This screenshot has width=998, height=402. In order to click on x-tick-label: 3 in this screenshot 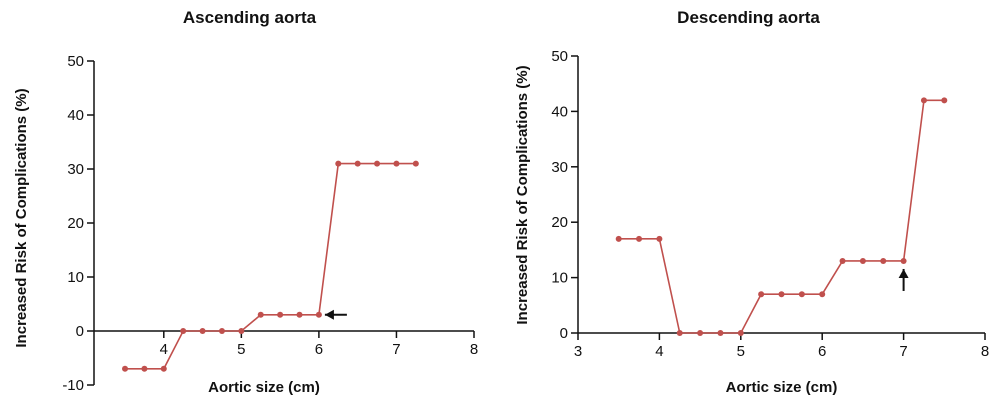, I will do `click(578, 351)`.